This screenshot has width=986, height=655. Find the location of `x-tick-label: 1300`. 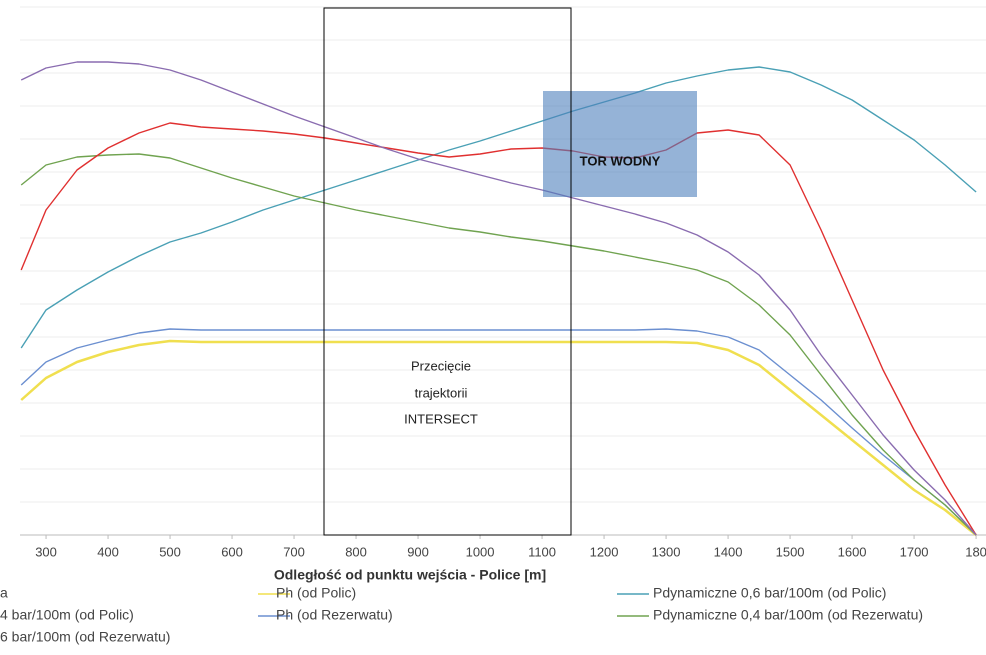

x-tick-label: 1300 is located at coordinates (666, 551).